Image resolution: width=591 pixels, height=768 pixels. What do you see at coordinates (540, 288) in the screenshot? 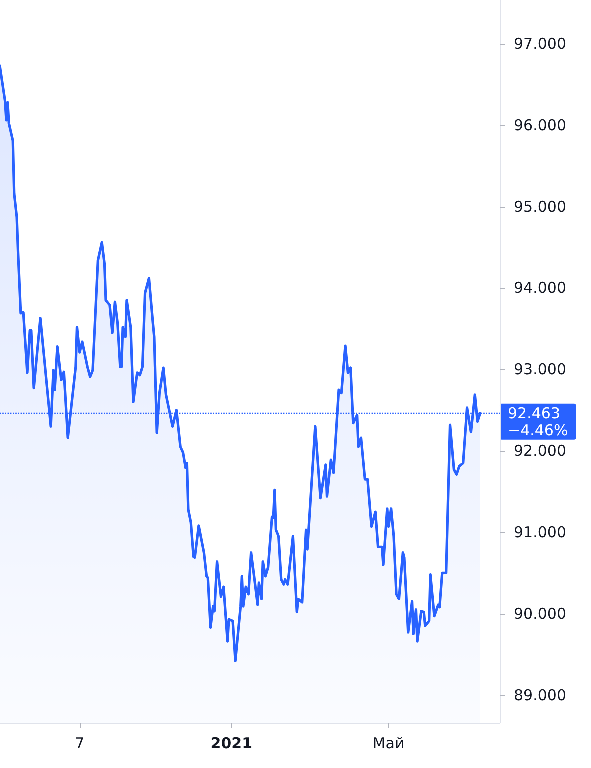
I see `y-tick-label: 94.000` at bounding box center [540, 288].